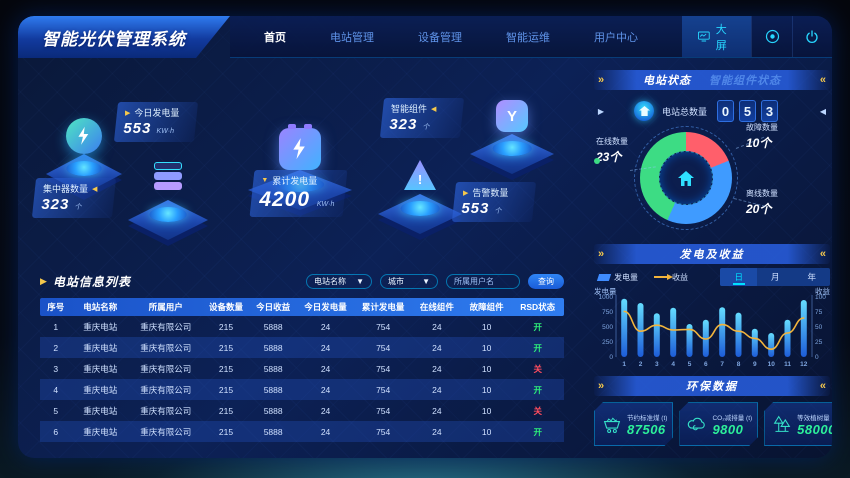 The image size is (850, 478). I want to click on range-button-0: 日, so click(738, 277).